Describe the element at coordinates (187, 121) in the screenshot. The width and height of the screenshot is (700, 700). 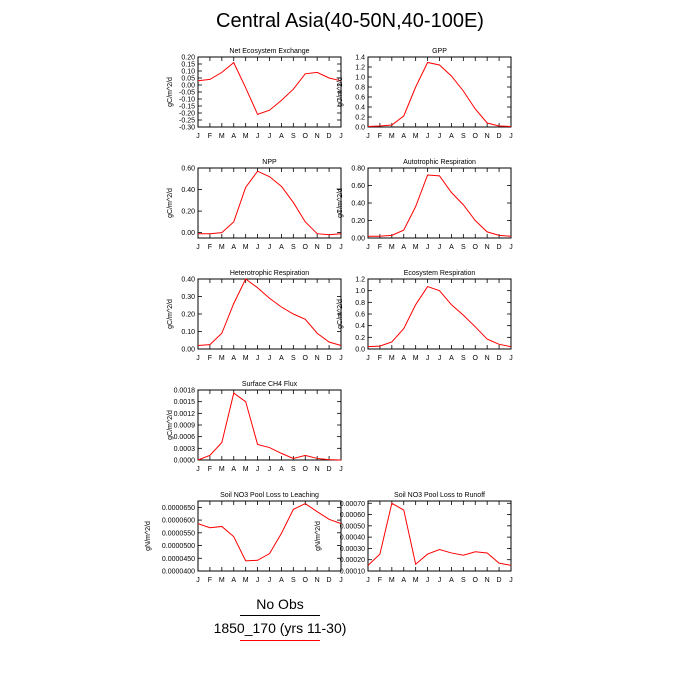
I see `y-tick-label: -0.25` at that location.